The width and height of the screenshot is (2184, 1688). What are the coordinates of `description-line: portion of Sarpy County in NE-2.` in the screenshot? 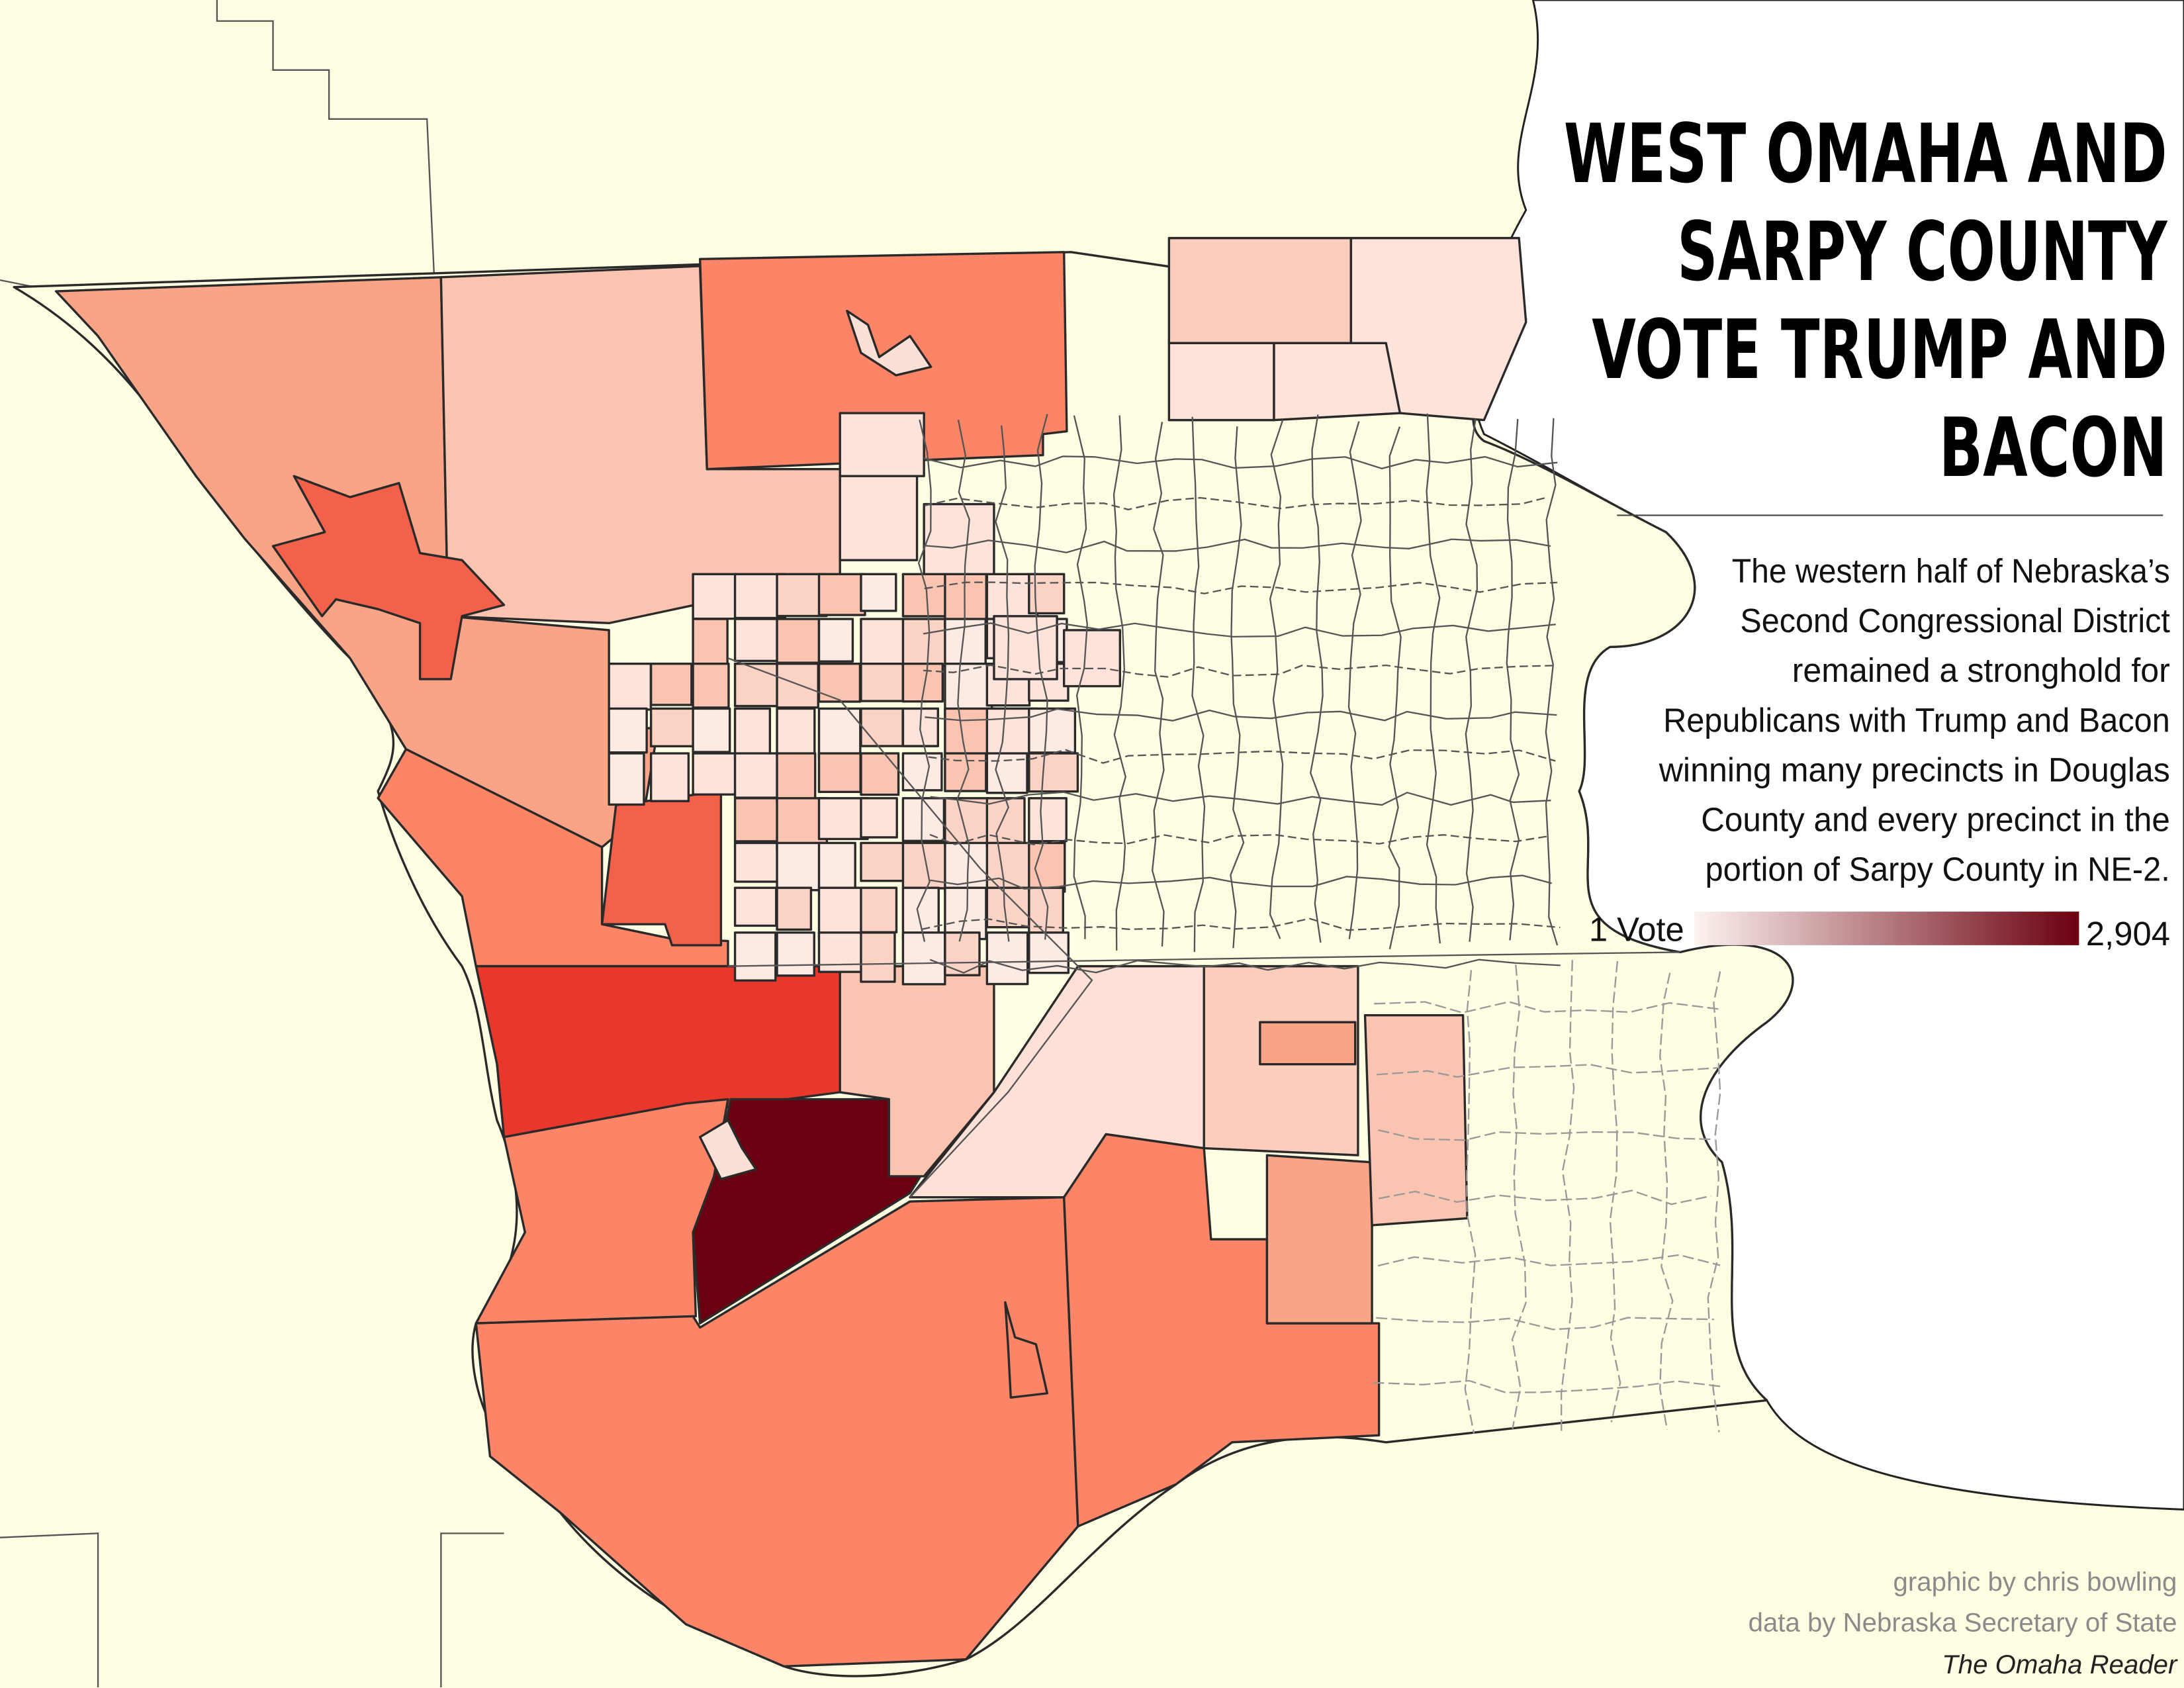 It's located at (1938, 869).